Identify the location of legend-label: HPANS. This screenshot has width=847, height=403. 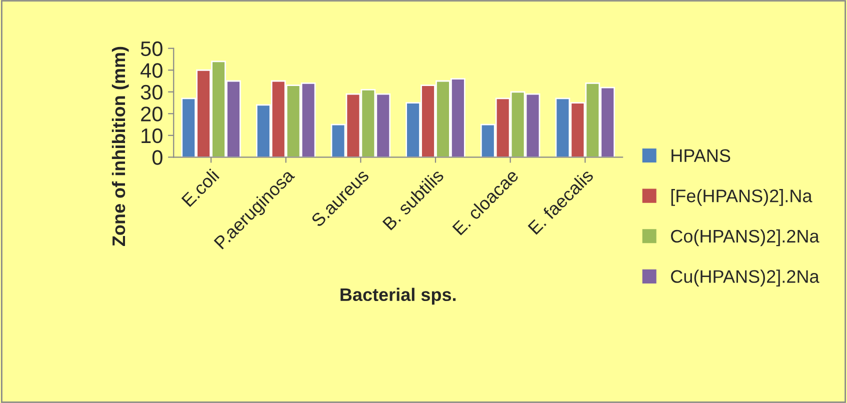
(701, 155).